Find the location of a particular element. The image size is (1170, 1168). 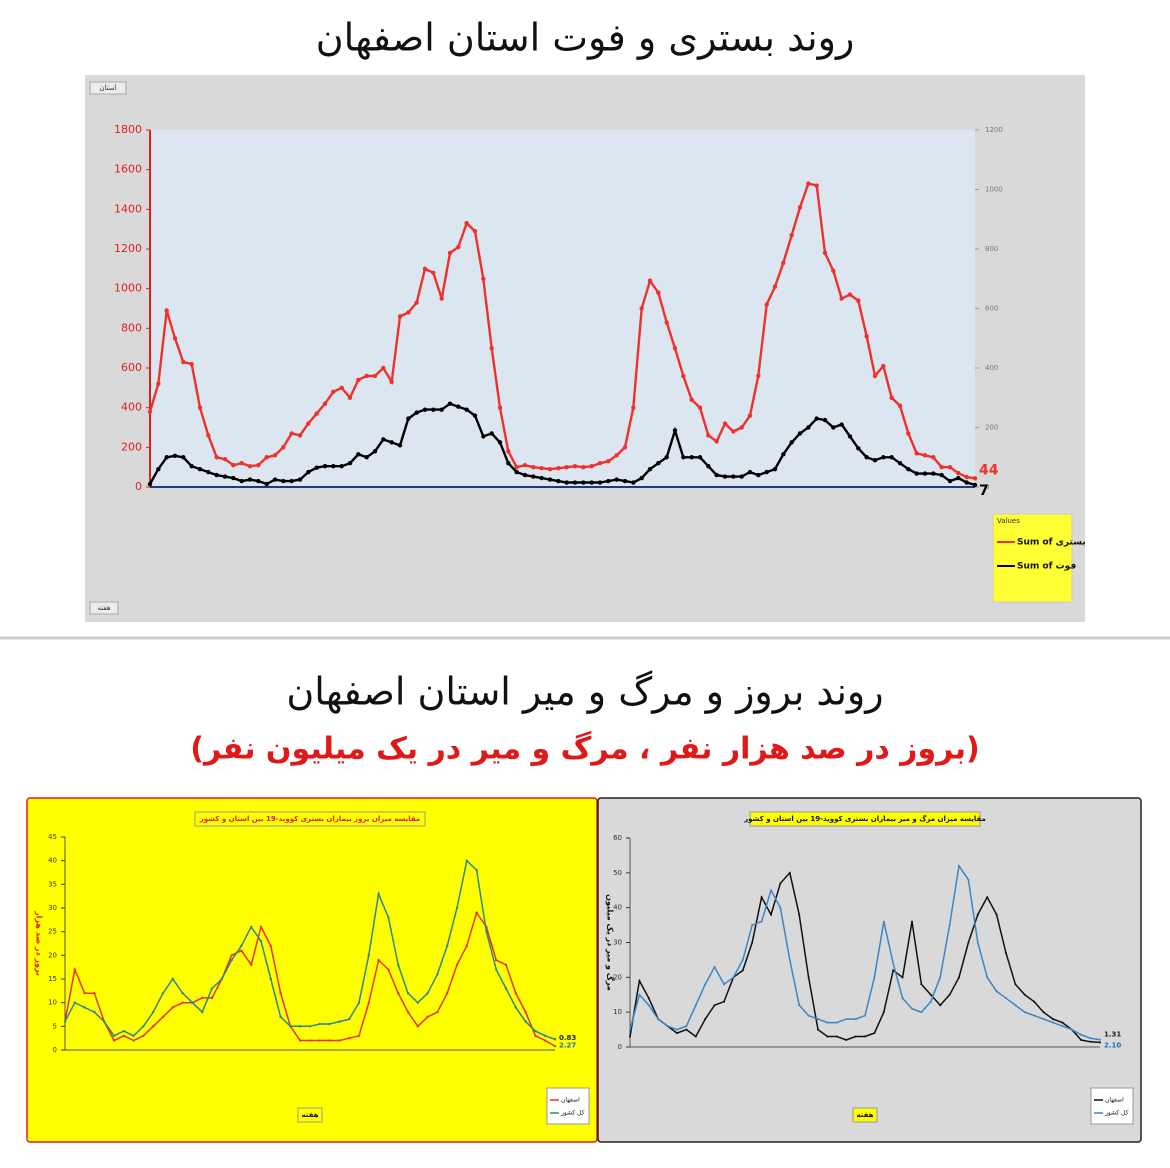

y2-tick-label: 0 is located at coordinates (987, 487).